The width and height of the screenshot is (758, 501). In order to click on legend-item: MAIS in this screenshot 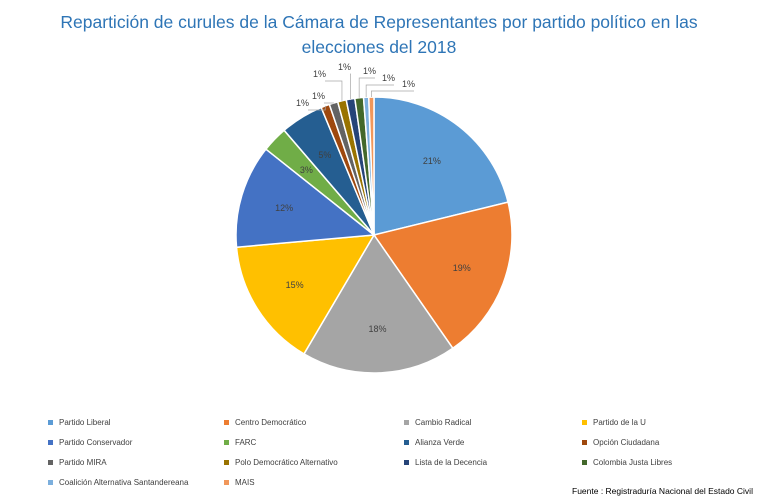, I will do `click(239, 482)`.